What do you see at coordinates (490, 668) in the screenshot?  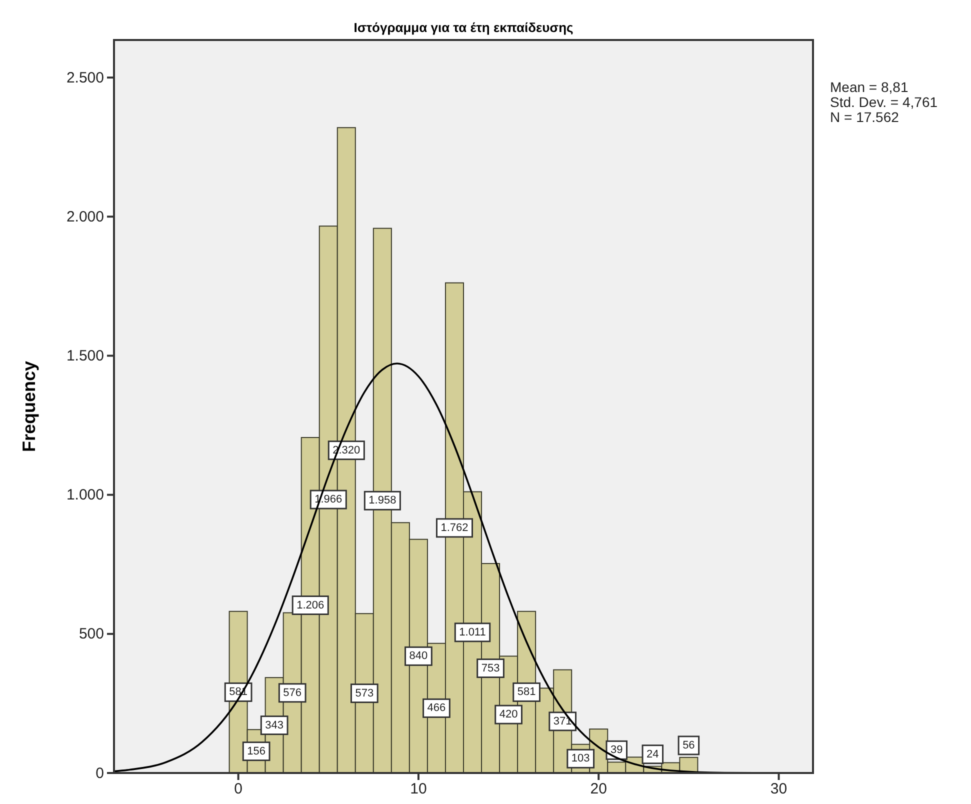 I see `data-label: 753` at bounding box center [490, 668].